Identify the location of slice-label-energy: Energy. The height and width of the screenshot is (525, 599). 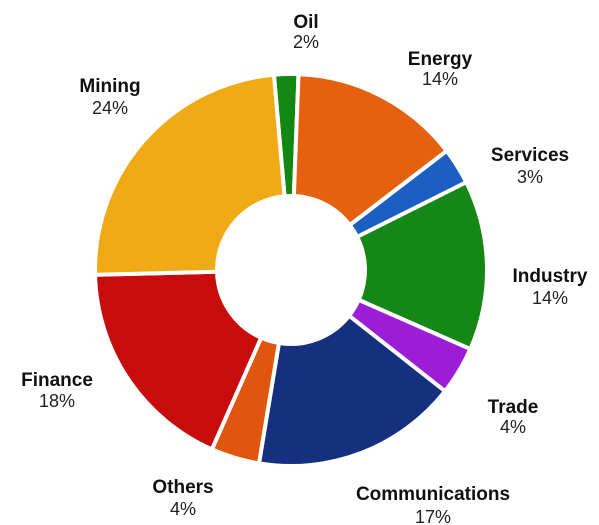
(440, 59).